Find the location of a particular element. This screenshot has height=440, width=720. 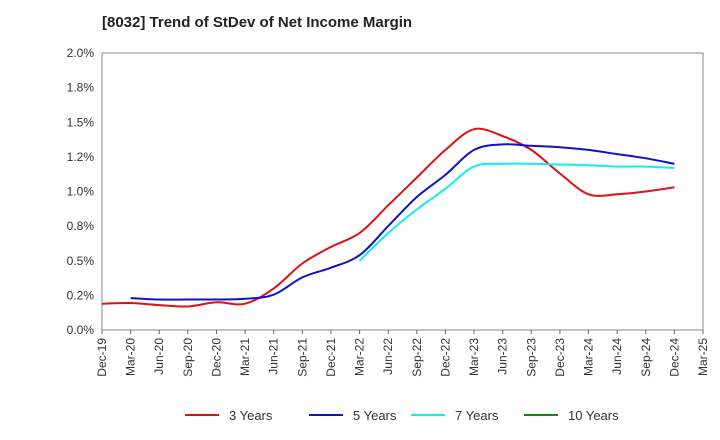

series-line-7-years is located at coordinates (516, 212).